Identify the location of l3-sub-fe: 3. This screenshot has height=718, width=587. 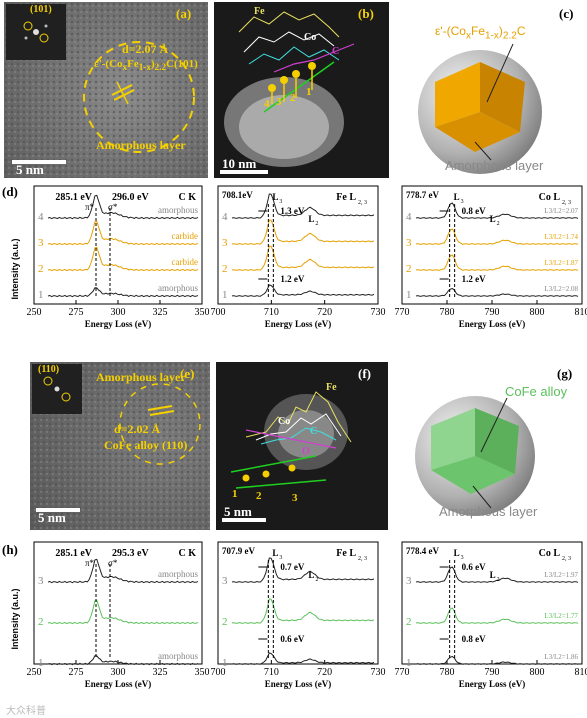
(280, 202).